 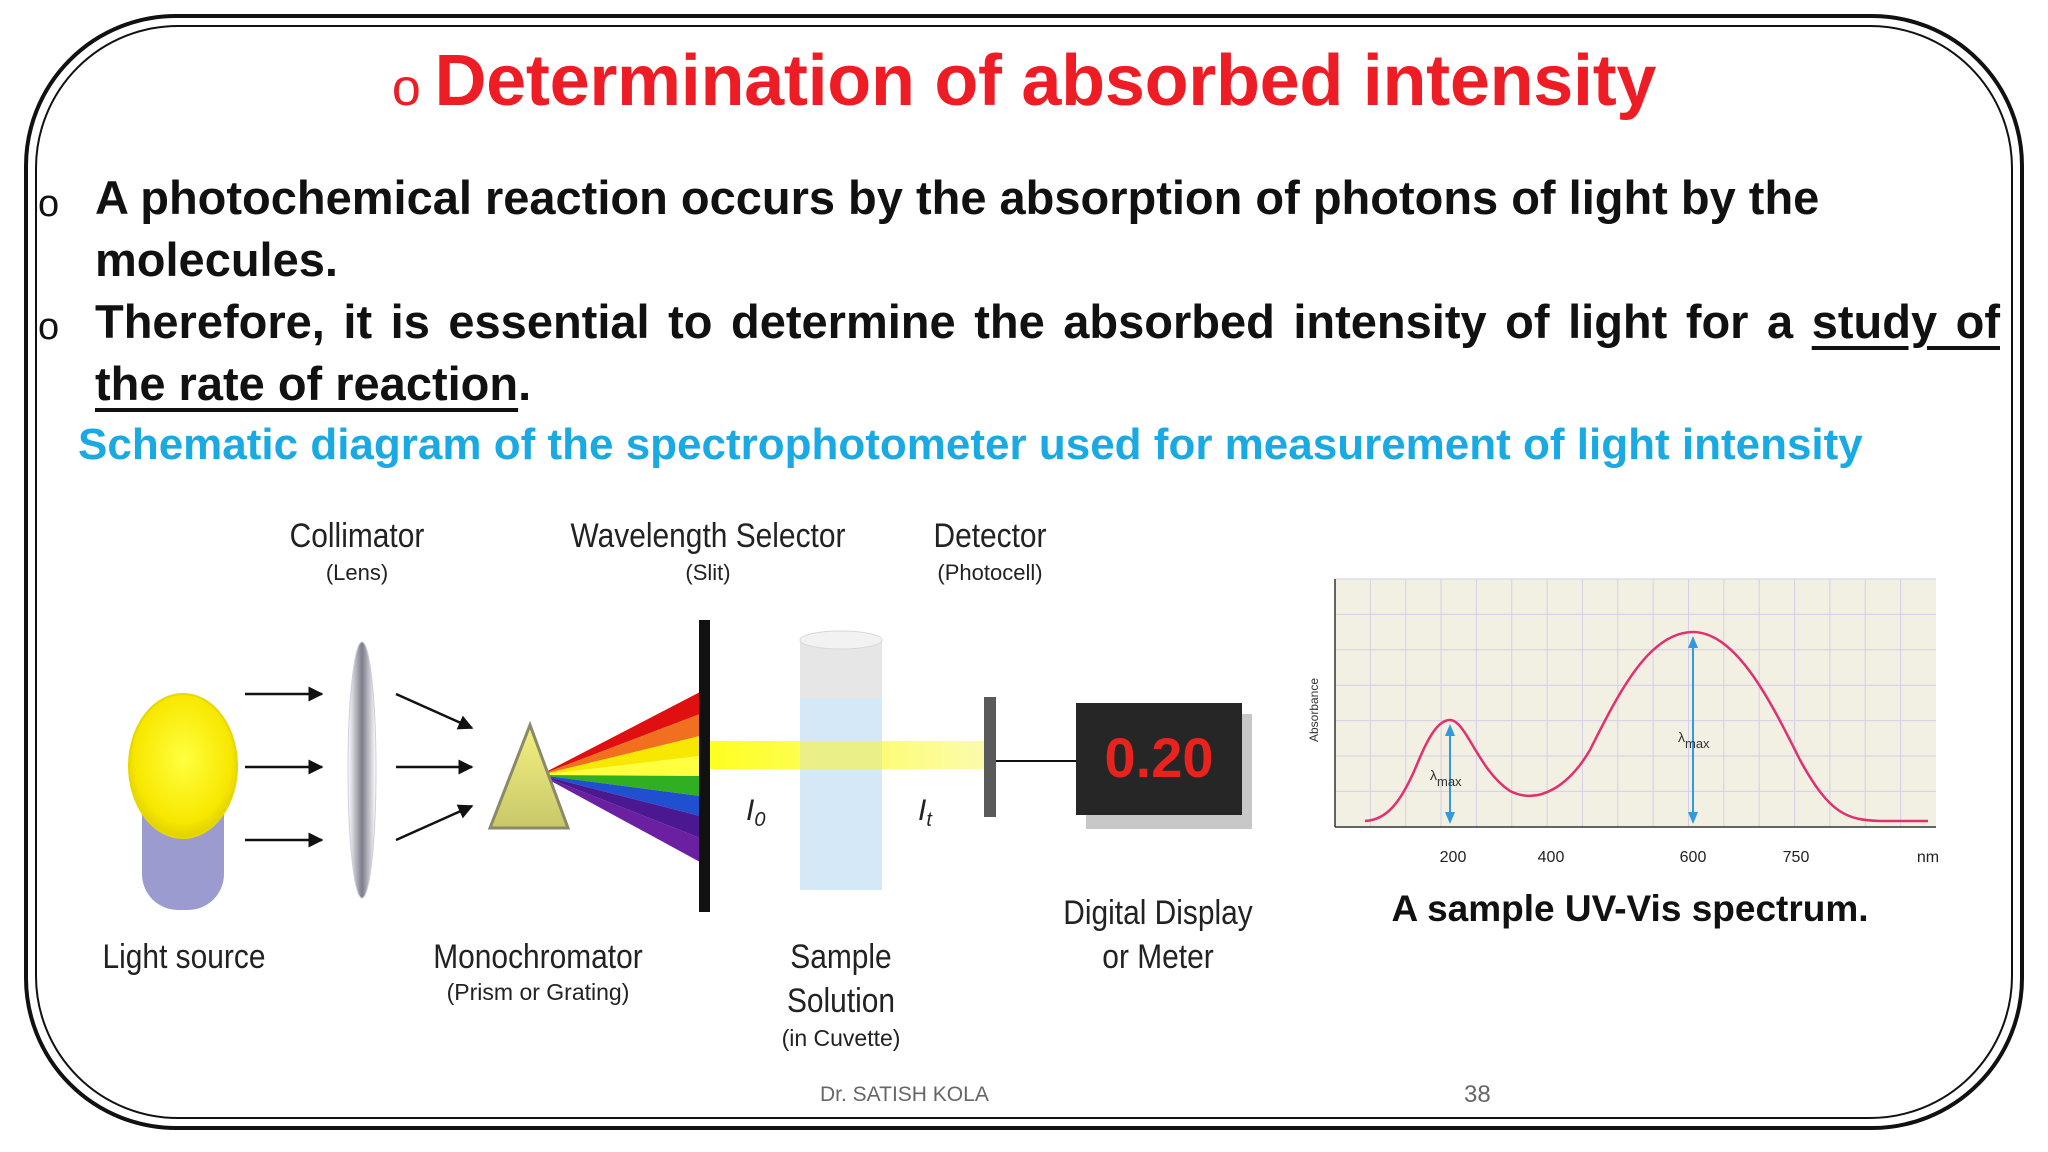 What do you see at coordinates (49, 327) in the screenshot?
I see `bullet-2: o` at bounding box center [49, 327].